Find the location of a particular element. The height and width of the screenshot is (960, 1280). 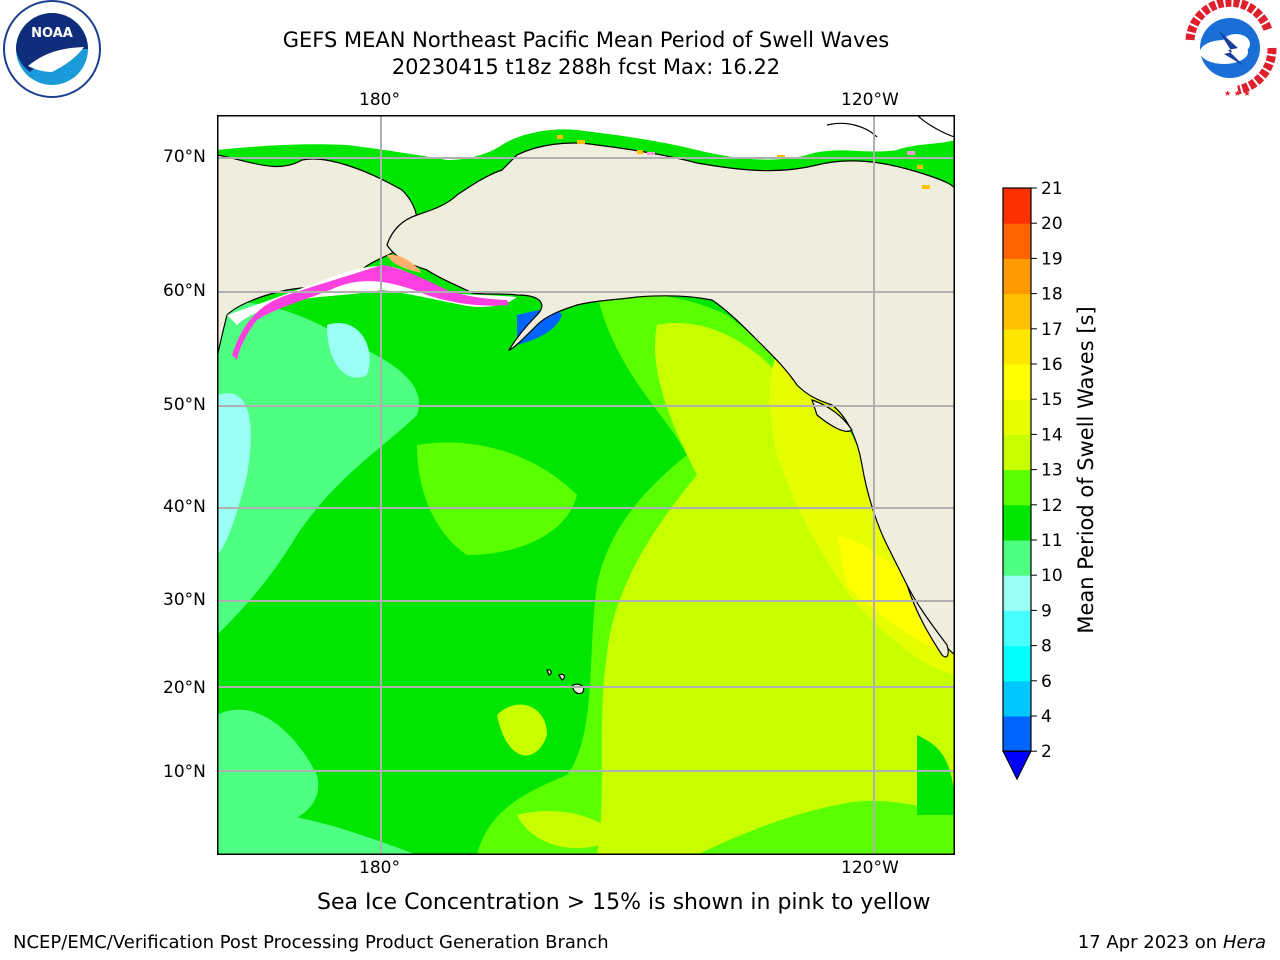

colorbar-tick-label: 16 is located at coordinates (1052, 365).